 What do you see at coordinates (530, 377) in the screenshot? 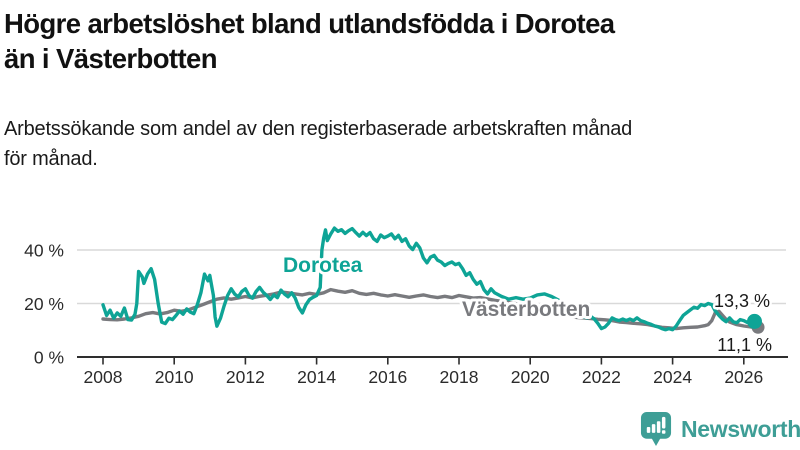
I see `x-tick-label-2020: 2020` at bounding box center [530, 377].